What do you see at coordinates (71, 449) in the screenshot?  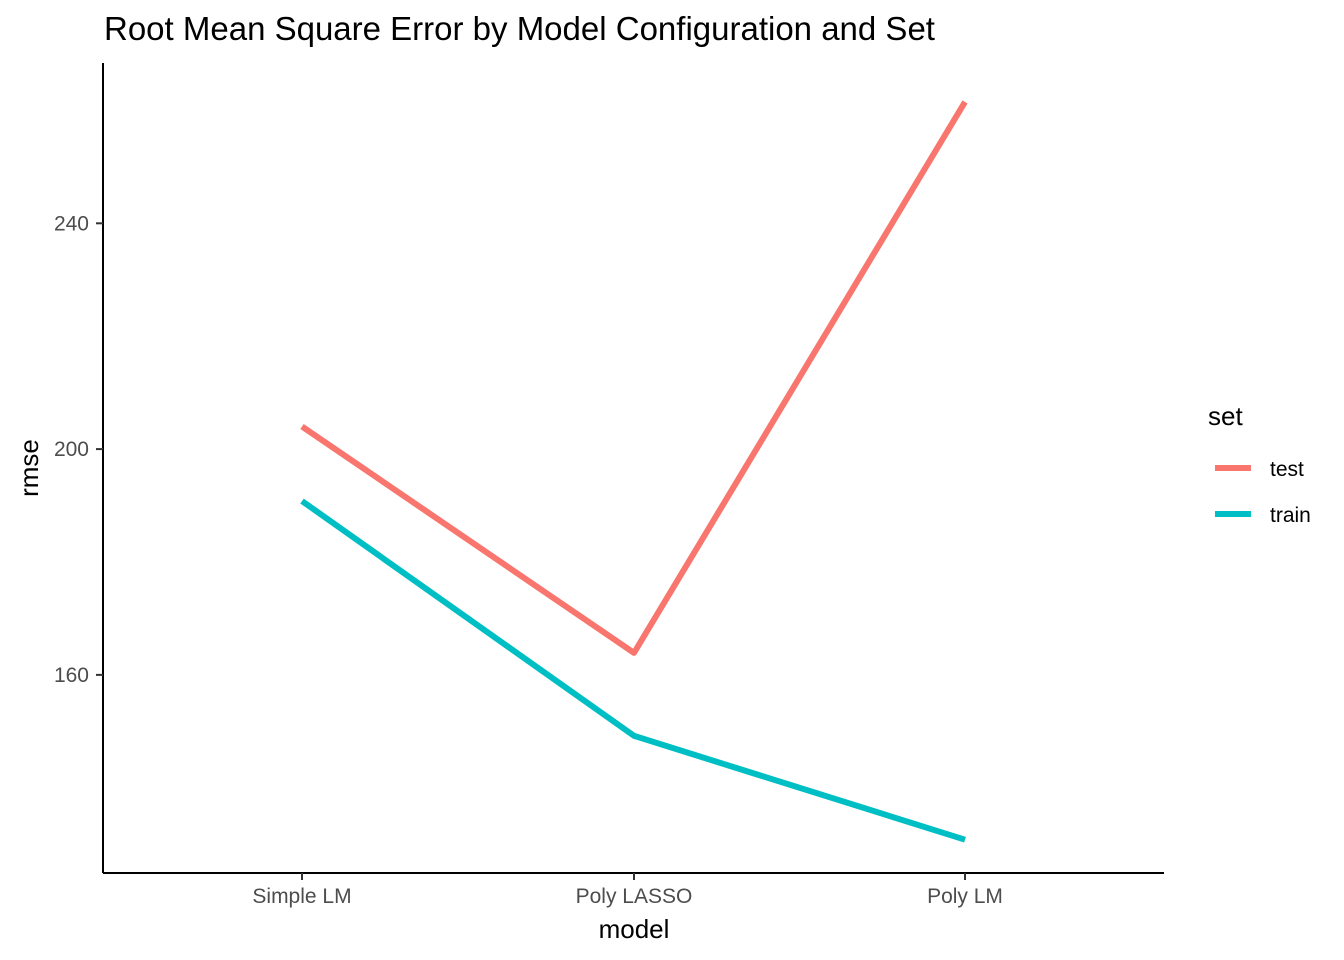 I see `y-tick-label: 200` at bounding box center [71, 449].